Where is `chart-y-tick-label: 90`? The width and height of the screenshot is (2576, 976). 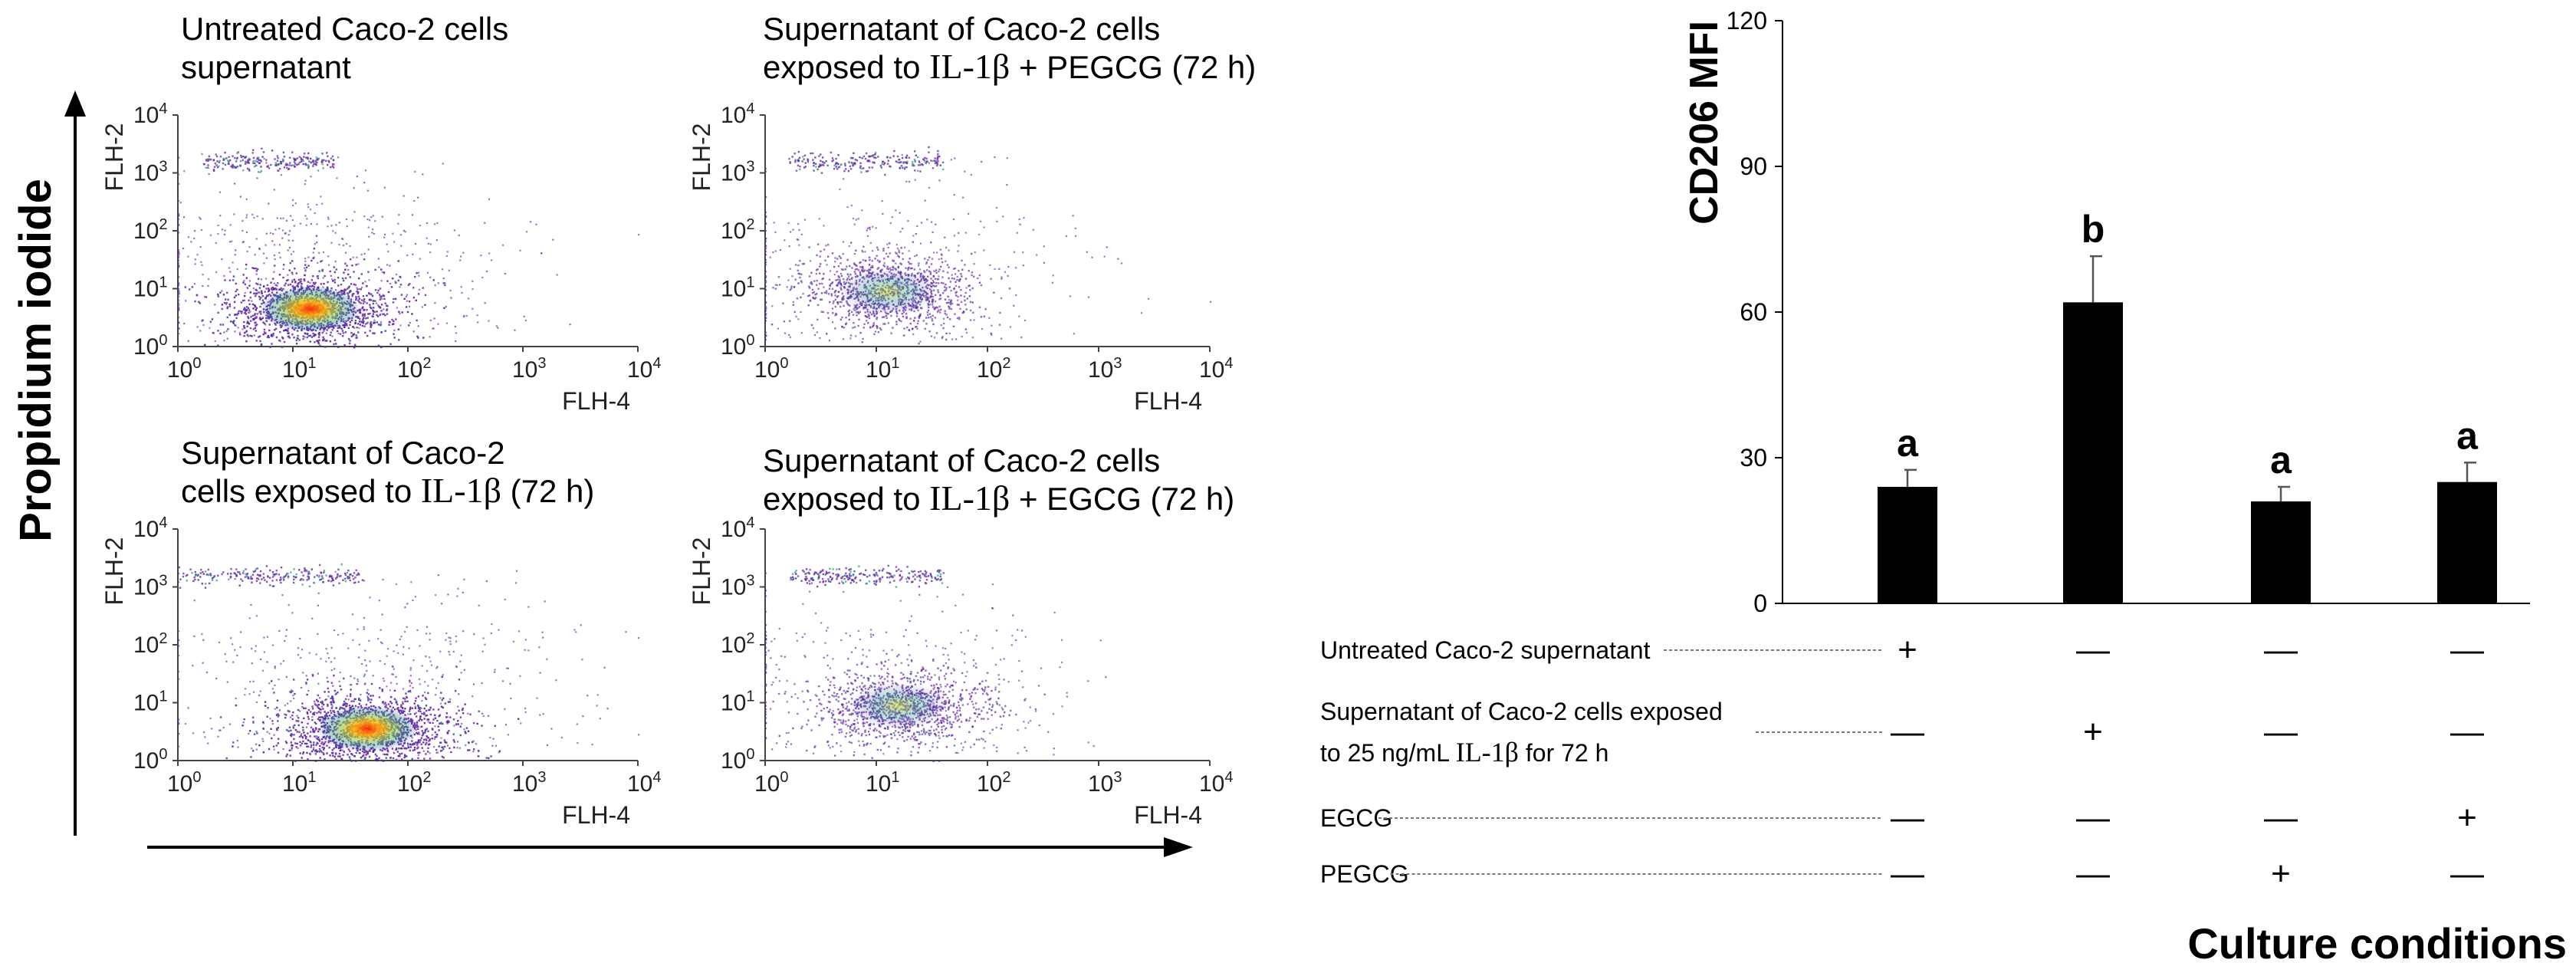 chart-y-tick-label: 90 is located at coordinates (1754, 167).